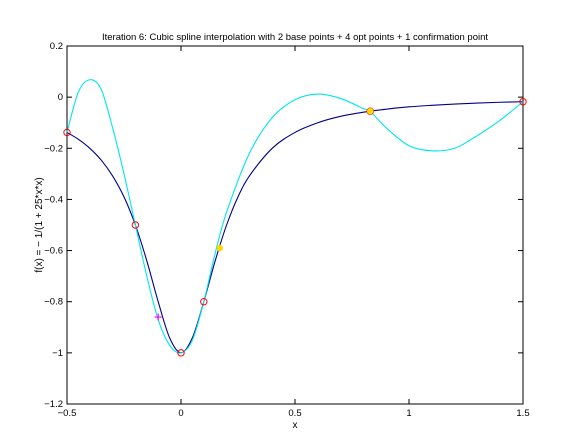 The image size is (571, 445). Describe the element at coordinates (60, 97) in the screenshot. I see `y-tick-label: 0` at that location.